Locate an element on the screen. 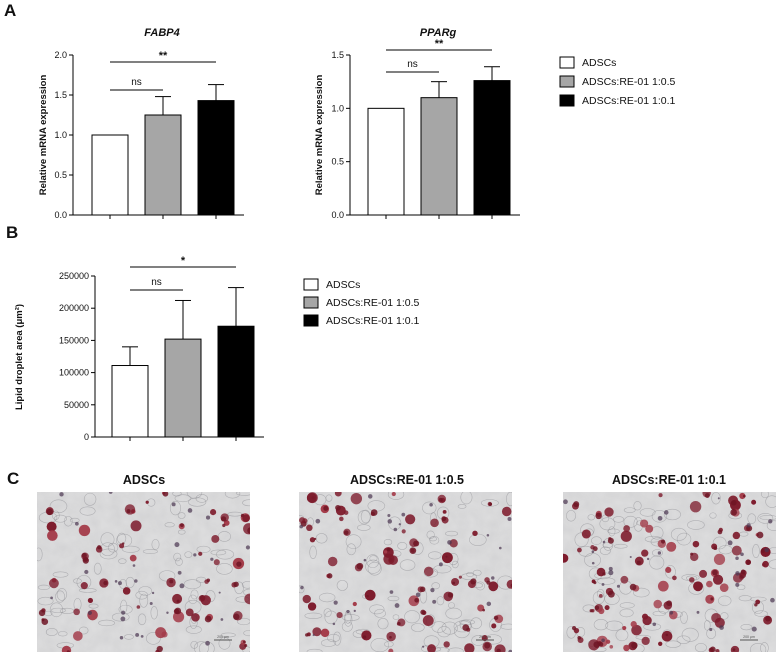 This screenshot has height=654, width=778. legend-label-ratio-0-1: ADSCs:RE-01 1:0.1 is located at coordinates (629, 101).